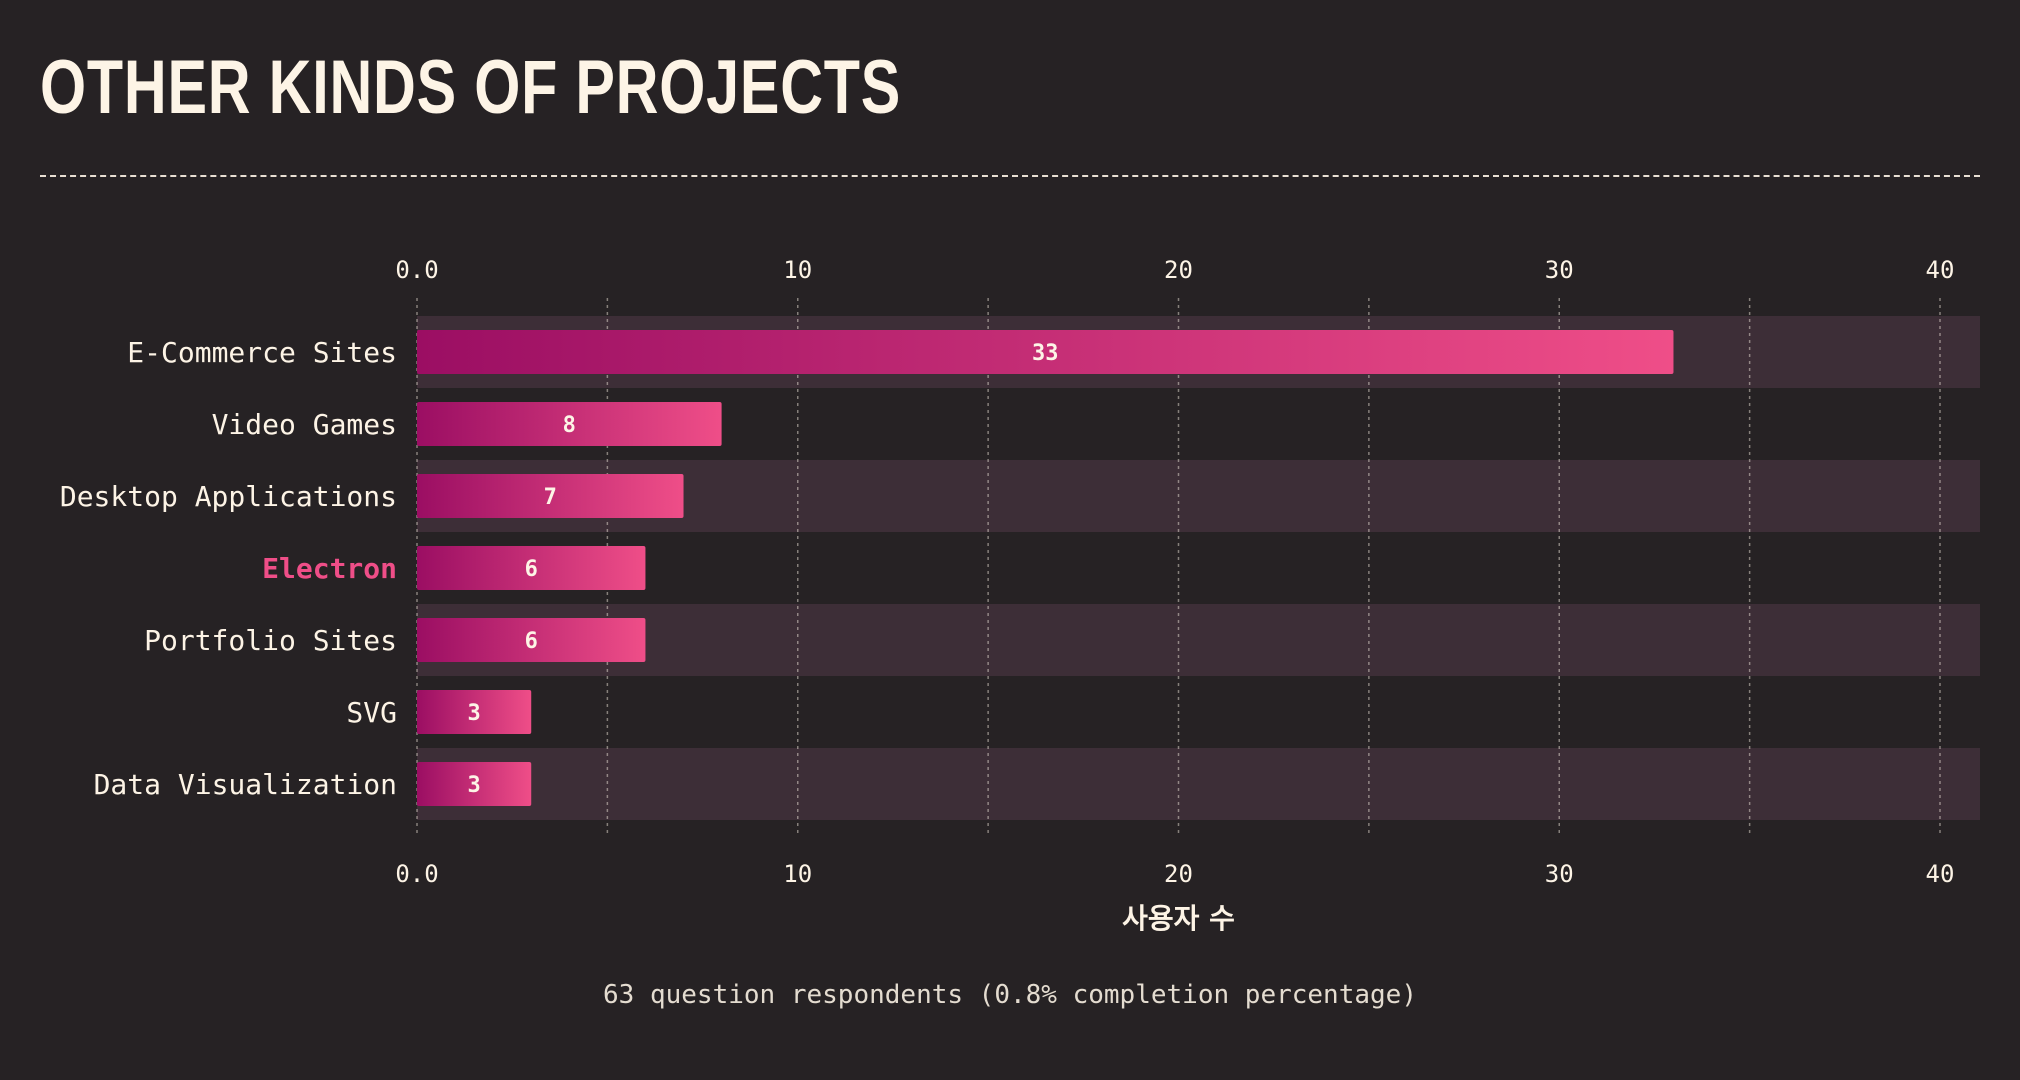 The width and height of the screenshot is (2020, 1080). I want to click on x-tick-label-bottom: 10, so click(797, 874).